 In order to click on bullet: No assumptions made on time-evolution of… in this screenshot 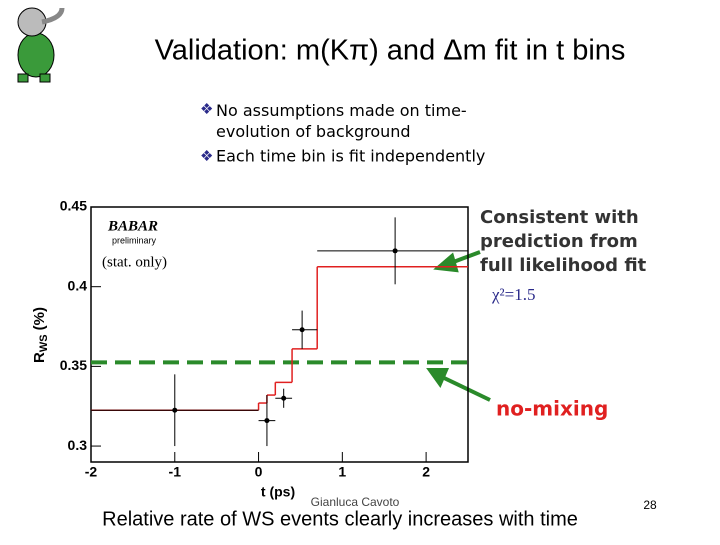, I will do `click(341, 121)`.